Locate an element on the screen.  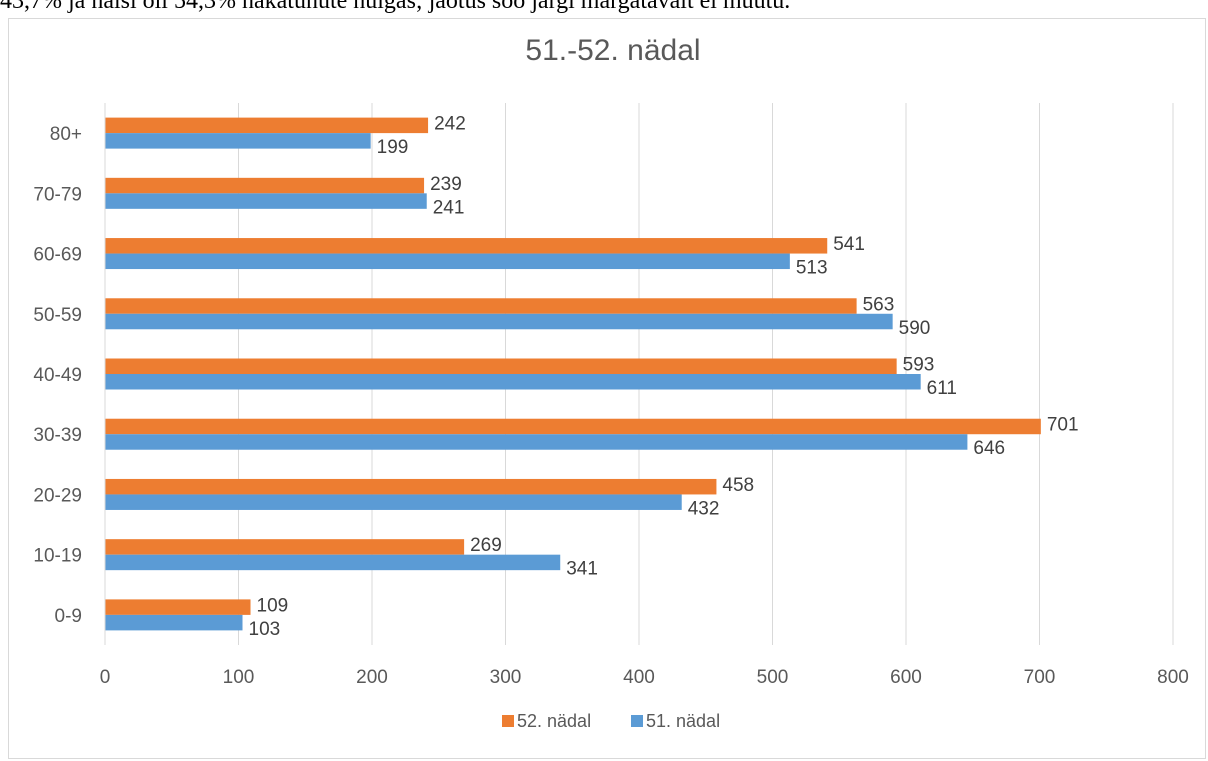
legend-label: 51. nädal is located at coordinates (683, 721).